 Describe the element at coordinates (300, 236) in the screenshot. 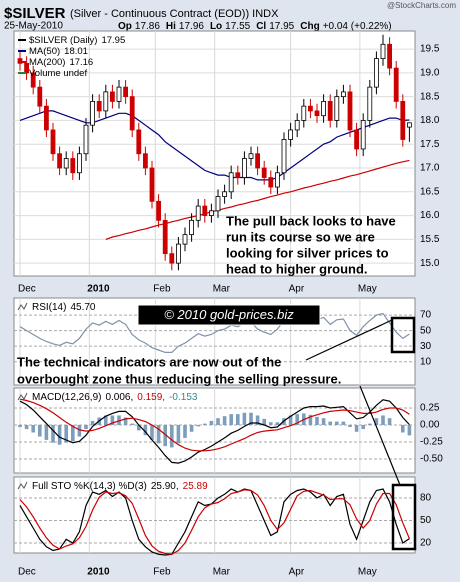

I see `annotation: run its course so we are` at that location.